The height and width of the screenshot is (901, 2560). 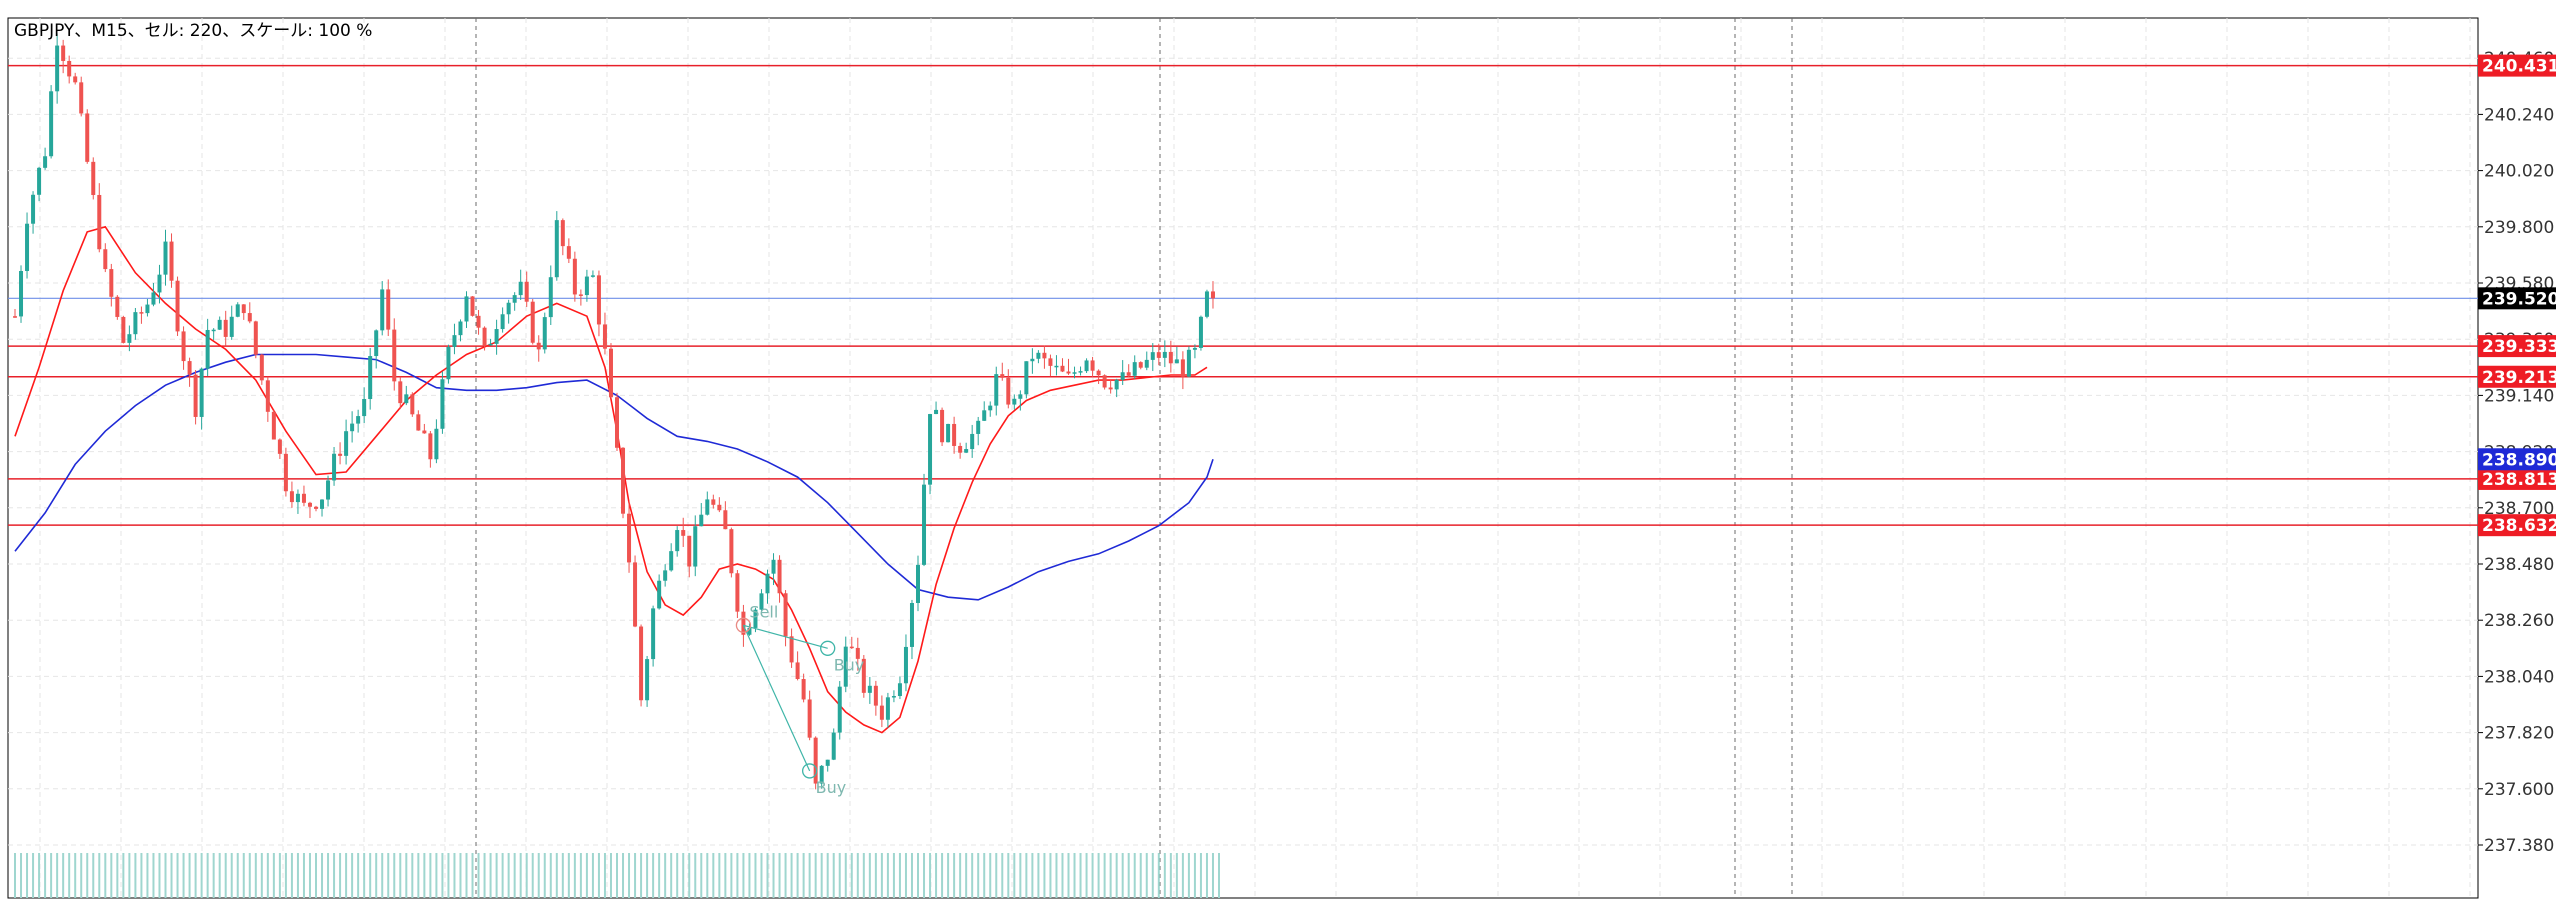 I want to click on ma-slow-line, so click(x=614, y=477).